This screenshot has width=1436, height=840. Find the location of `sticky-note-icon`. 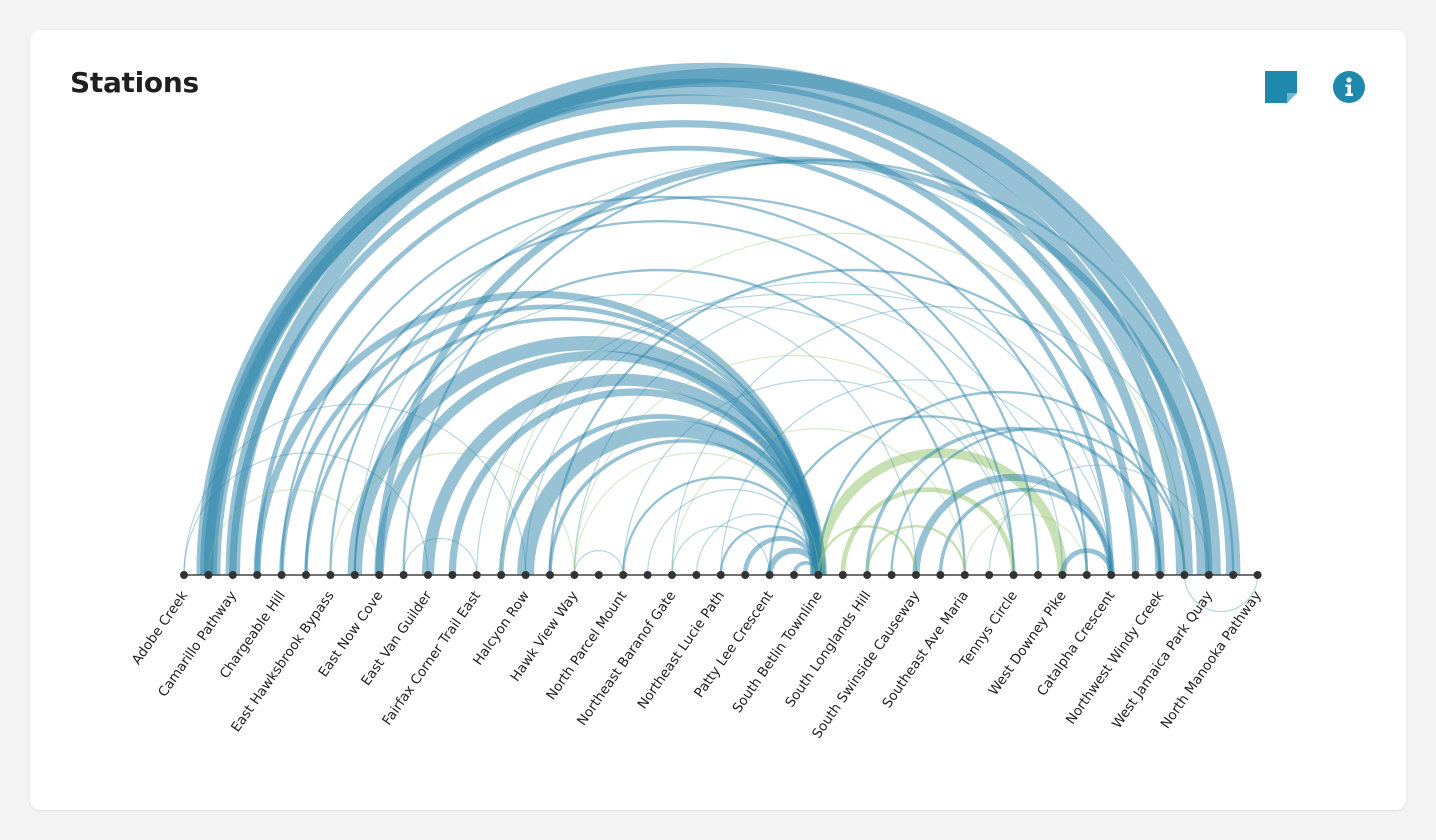

sticky-note-icon is located at coordinates (1281, 87).